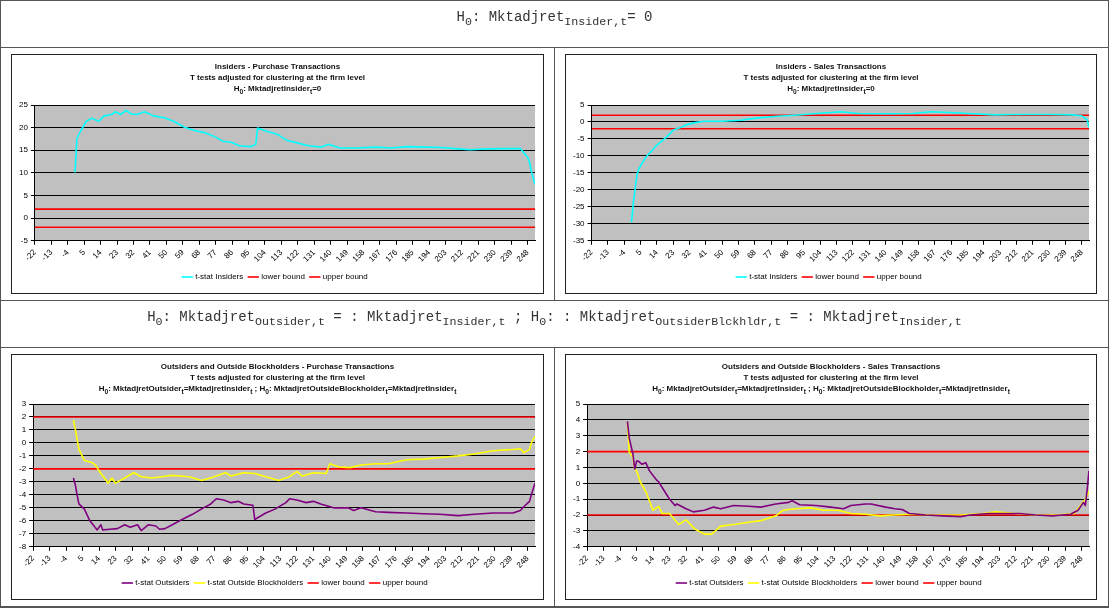 The image size is (1109, 615). What do you see at coordinates (22, 521) in the screenshot?
I see `y-tick-label: -6` at bounding box center [22, 521].